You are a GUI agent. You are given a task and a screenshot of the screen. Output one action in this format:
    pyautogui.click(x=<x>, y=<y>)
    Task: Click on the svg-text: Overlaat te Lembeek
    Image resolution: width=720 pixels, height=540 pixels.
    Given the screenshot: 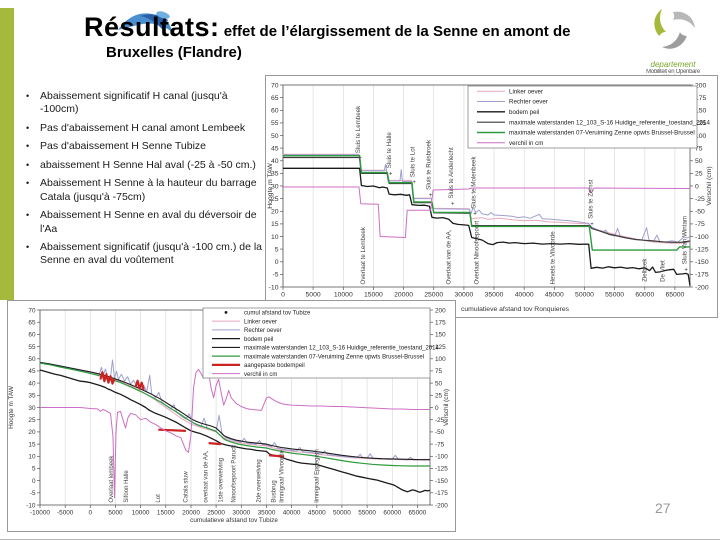 What is the action you would take?
    pyautogui.click(x=363, y=255)
    